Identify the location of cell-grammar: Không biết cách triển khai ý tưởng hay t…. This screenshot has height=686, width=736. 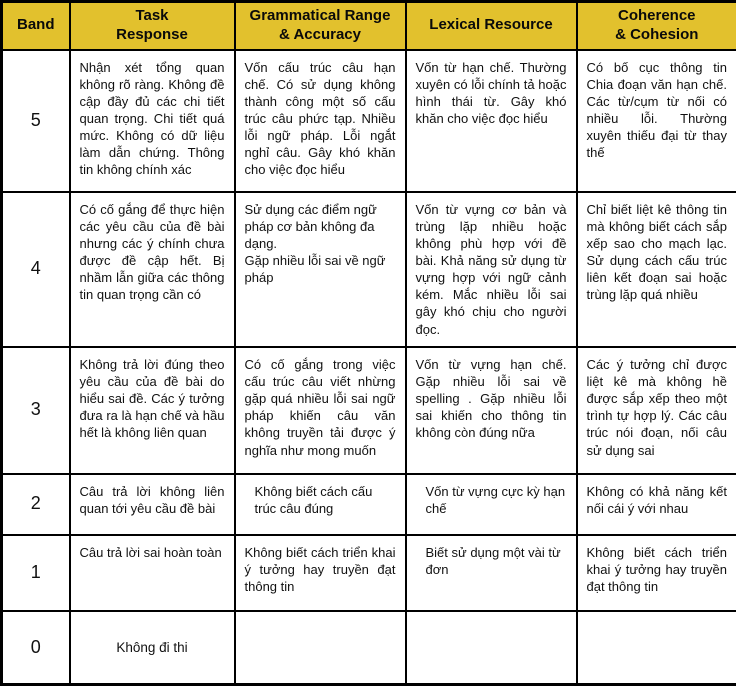
(320, 573).